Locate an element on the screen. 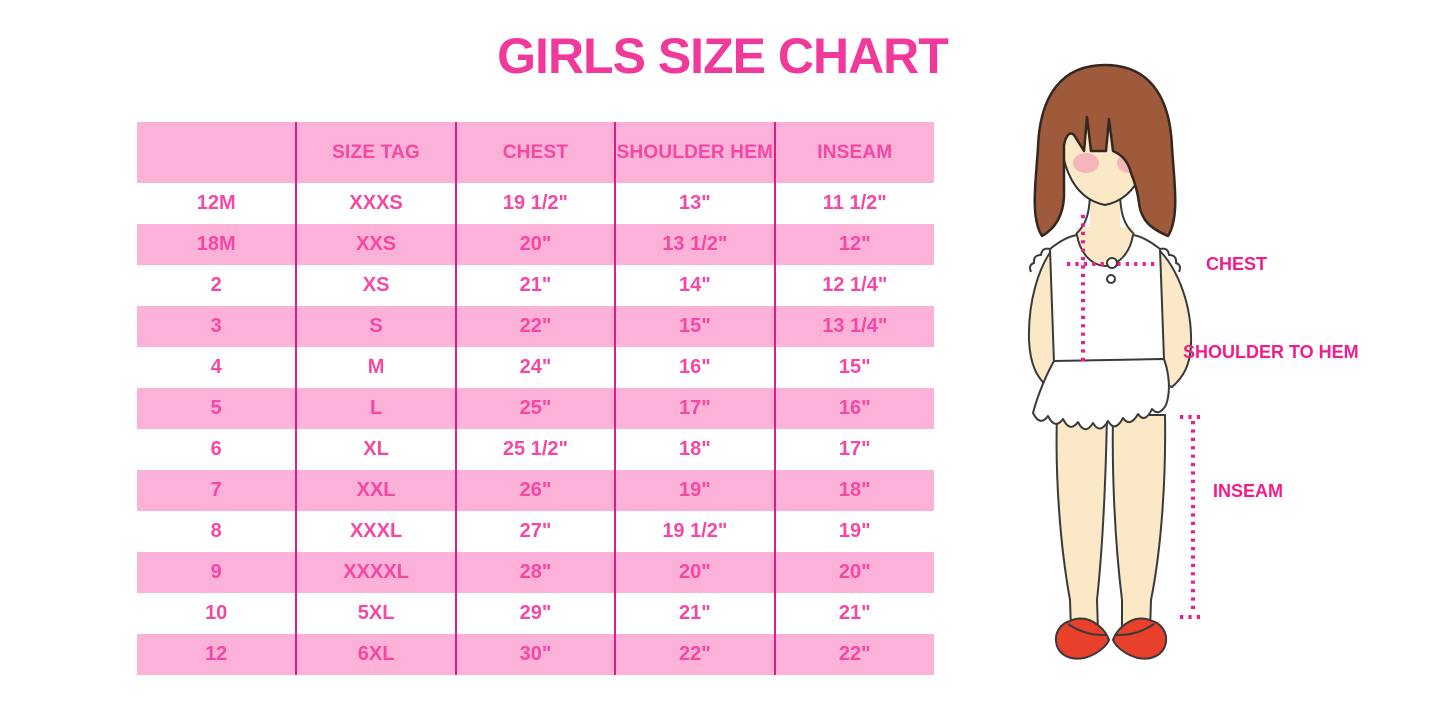  chest-cell: 29" is located at coordinates (535, 613).